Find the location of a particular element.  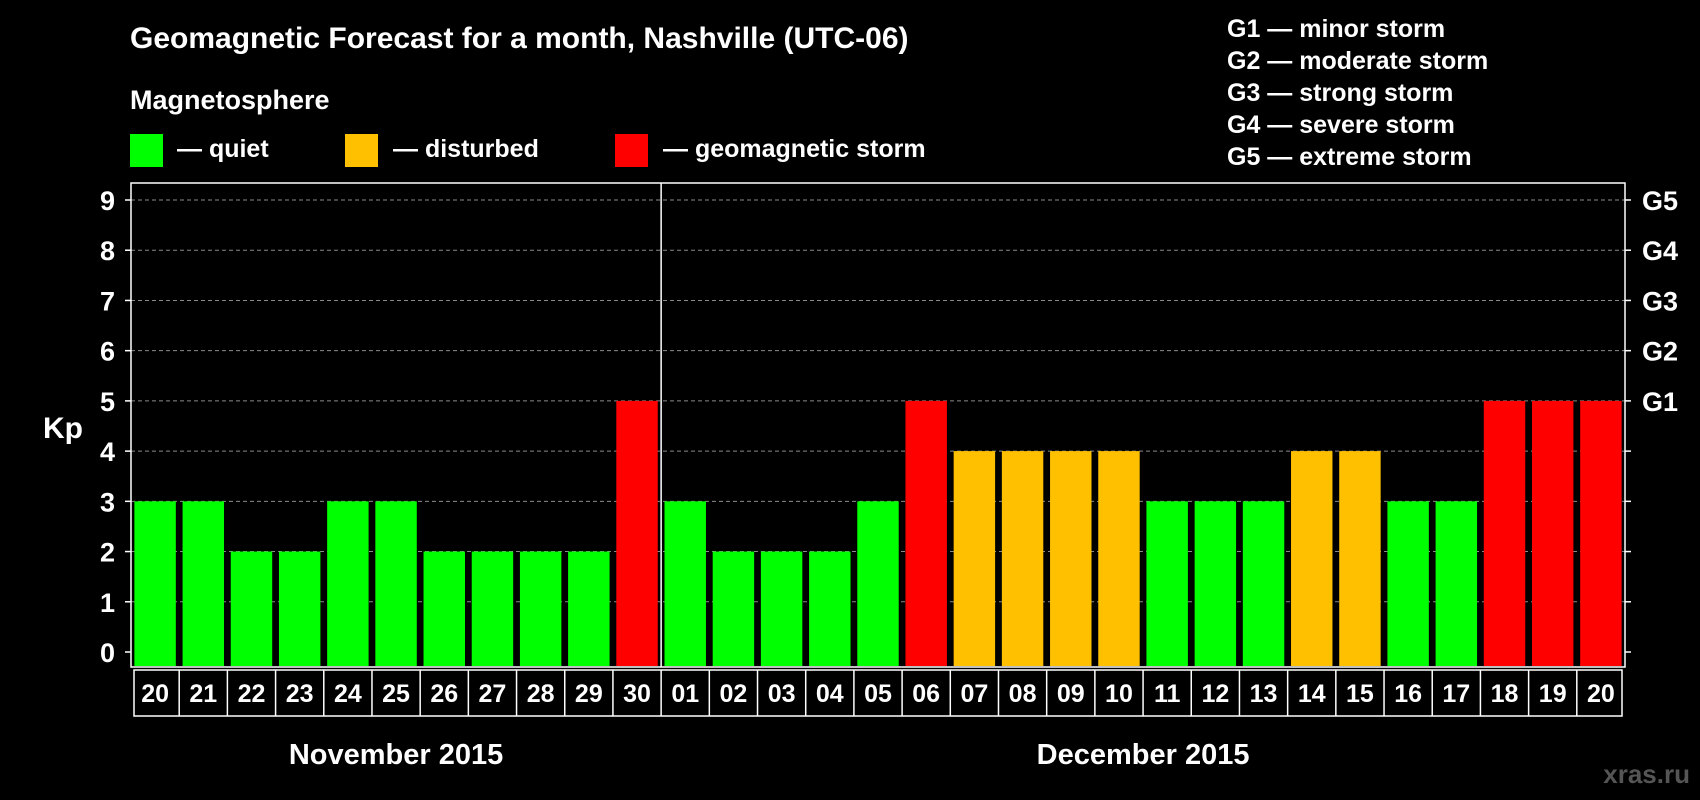

y-axis-label: Kp is located at coordinates (63, 428).